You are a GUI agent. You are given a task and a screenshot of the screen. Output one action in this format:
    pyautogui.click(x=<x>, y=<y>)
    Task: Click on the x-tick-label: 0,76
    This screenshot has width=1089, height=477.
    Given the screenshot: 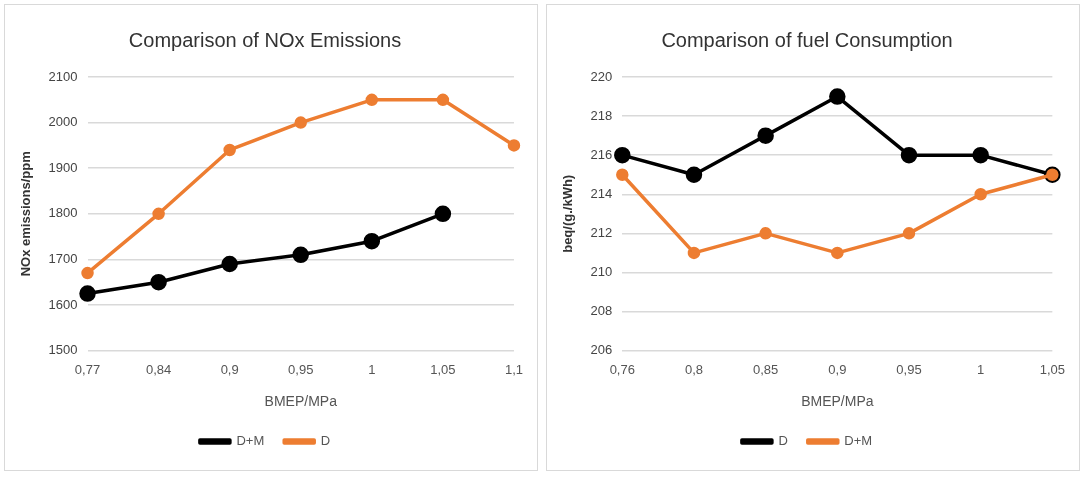 What is the action you would take?
    pyautogui.click(x=622, y=369)
    